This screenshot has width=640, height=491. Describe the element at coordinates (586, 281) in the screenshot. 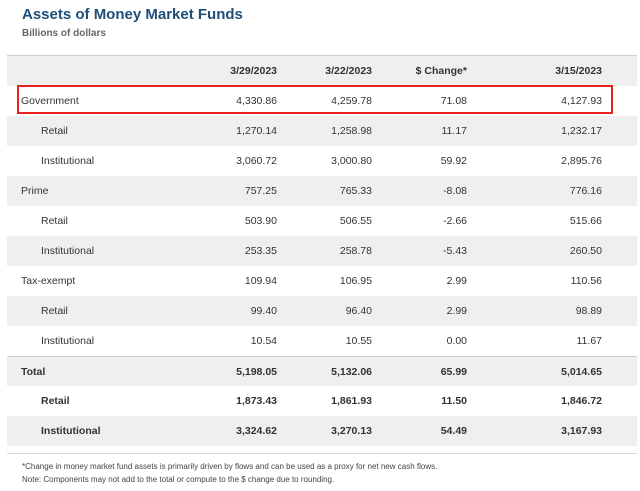

I see `cell: 110.56` at that location.